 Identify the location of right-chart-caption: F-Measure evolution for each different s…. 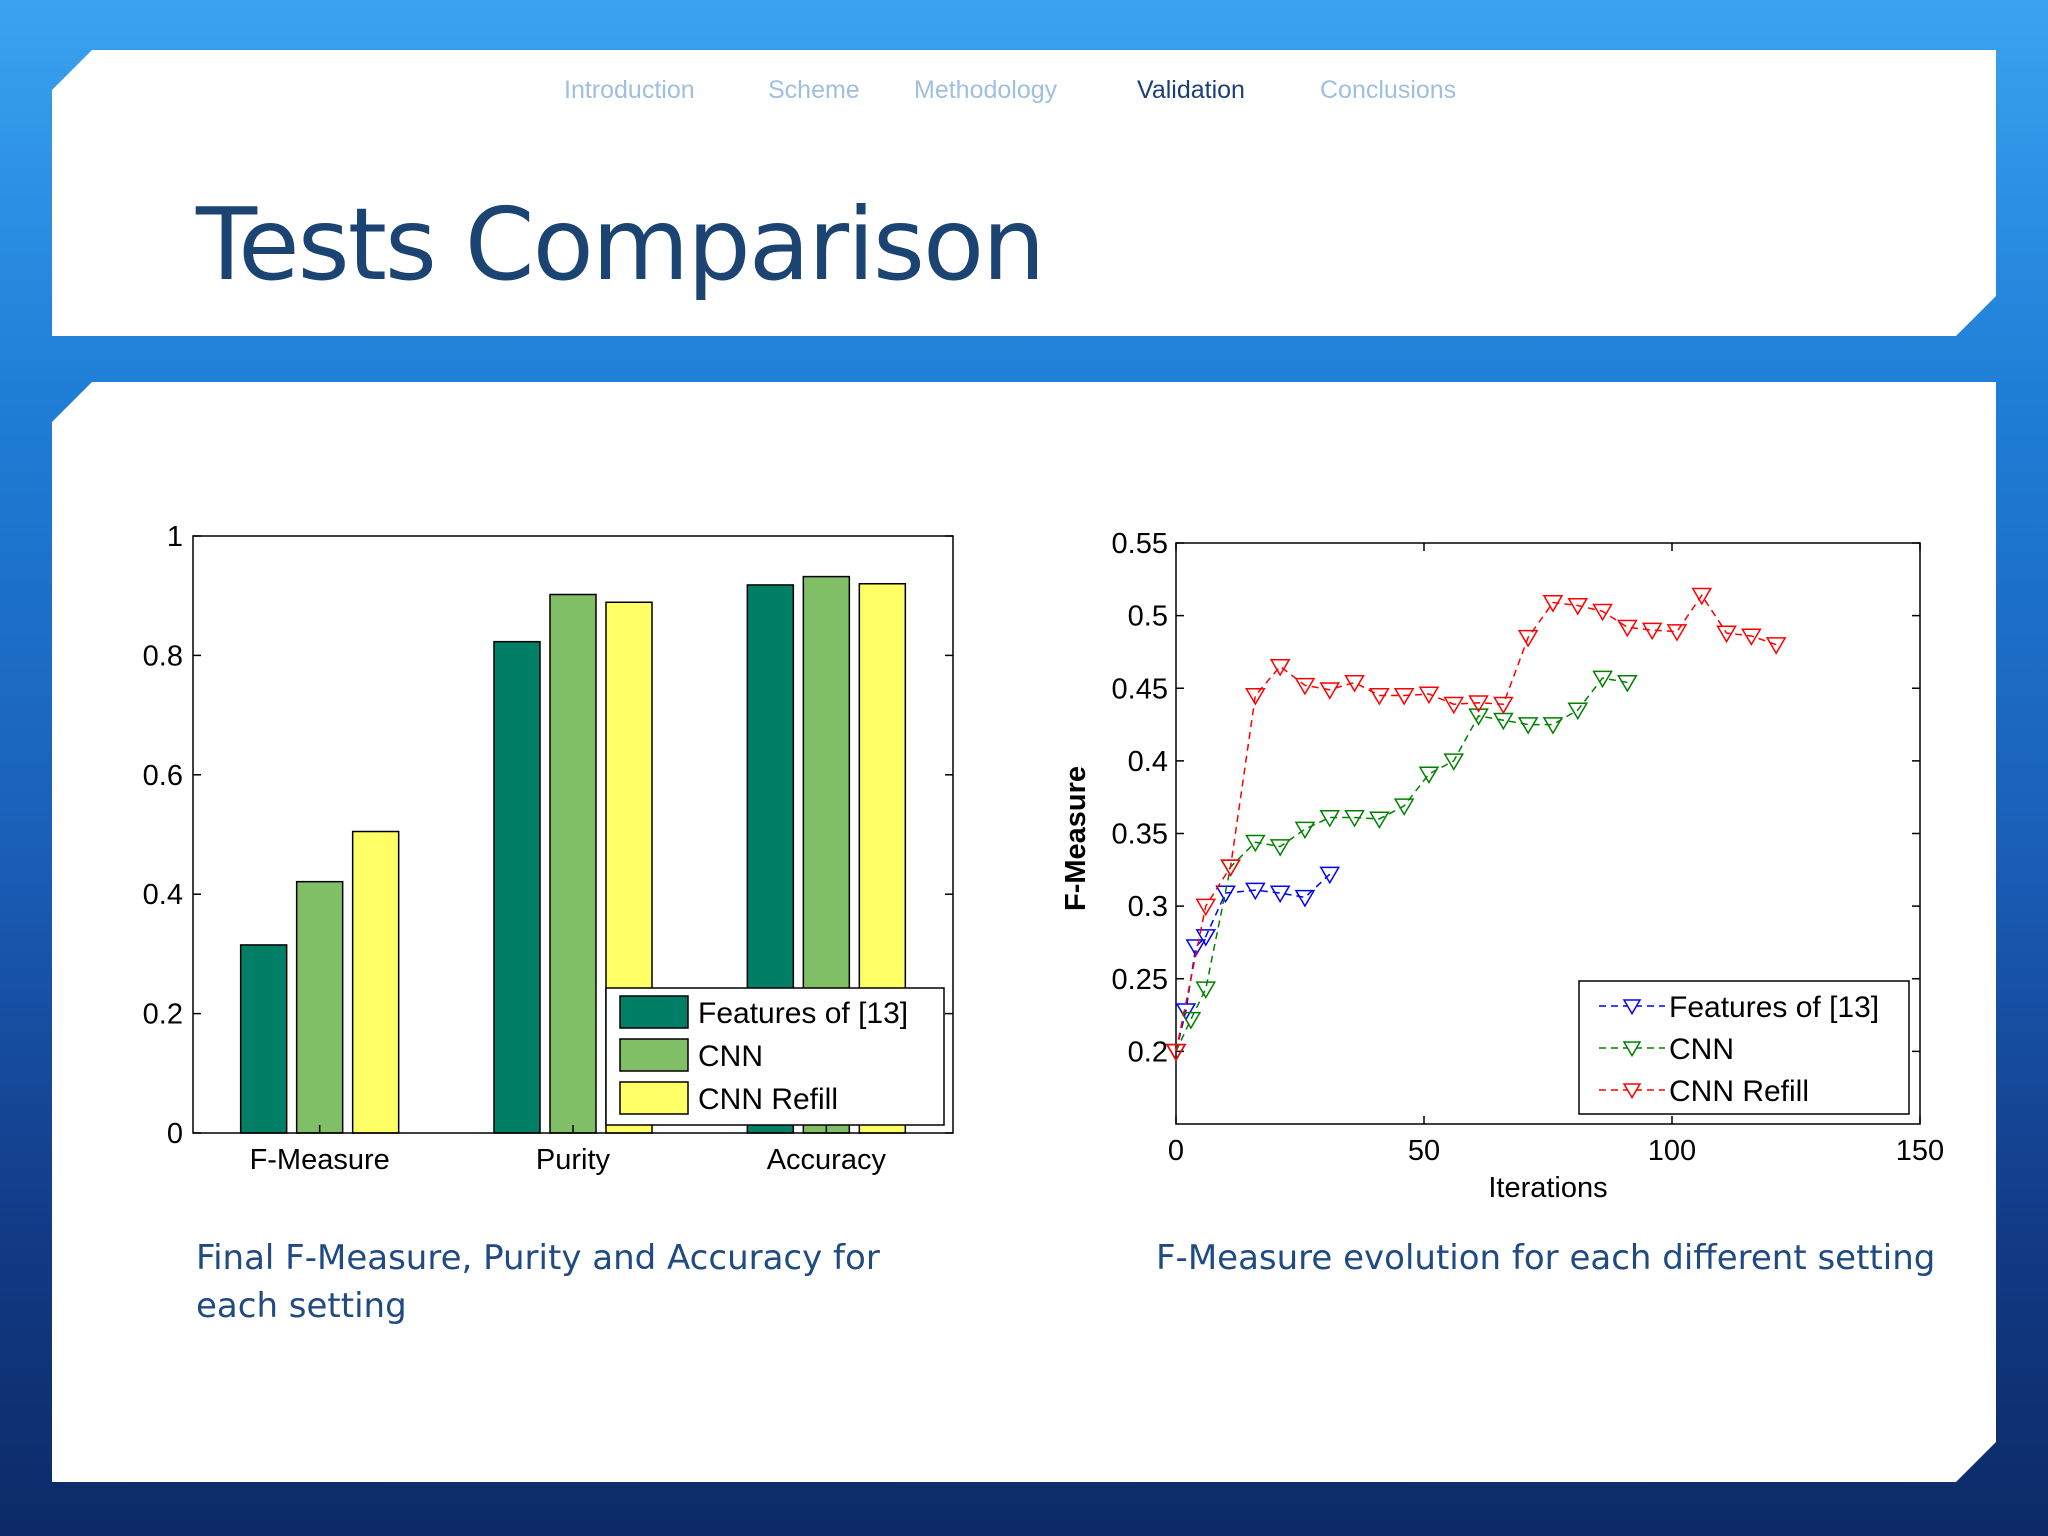
(1546, 1258).